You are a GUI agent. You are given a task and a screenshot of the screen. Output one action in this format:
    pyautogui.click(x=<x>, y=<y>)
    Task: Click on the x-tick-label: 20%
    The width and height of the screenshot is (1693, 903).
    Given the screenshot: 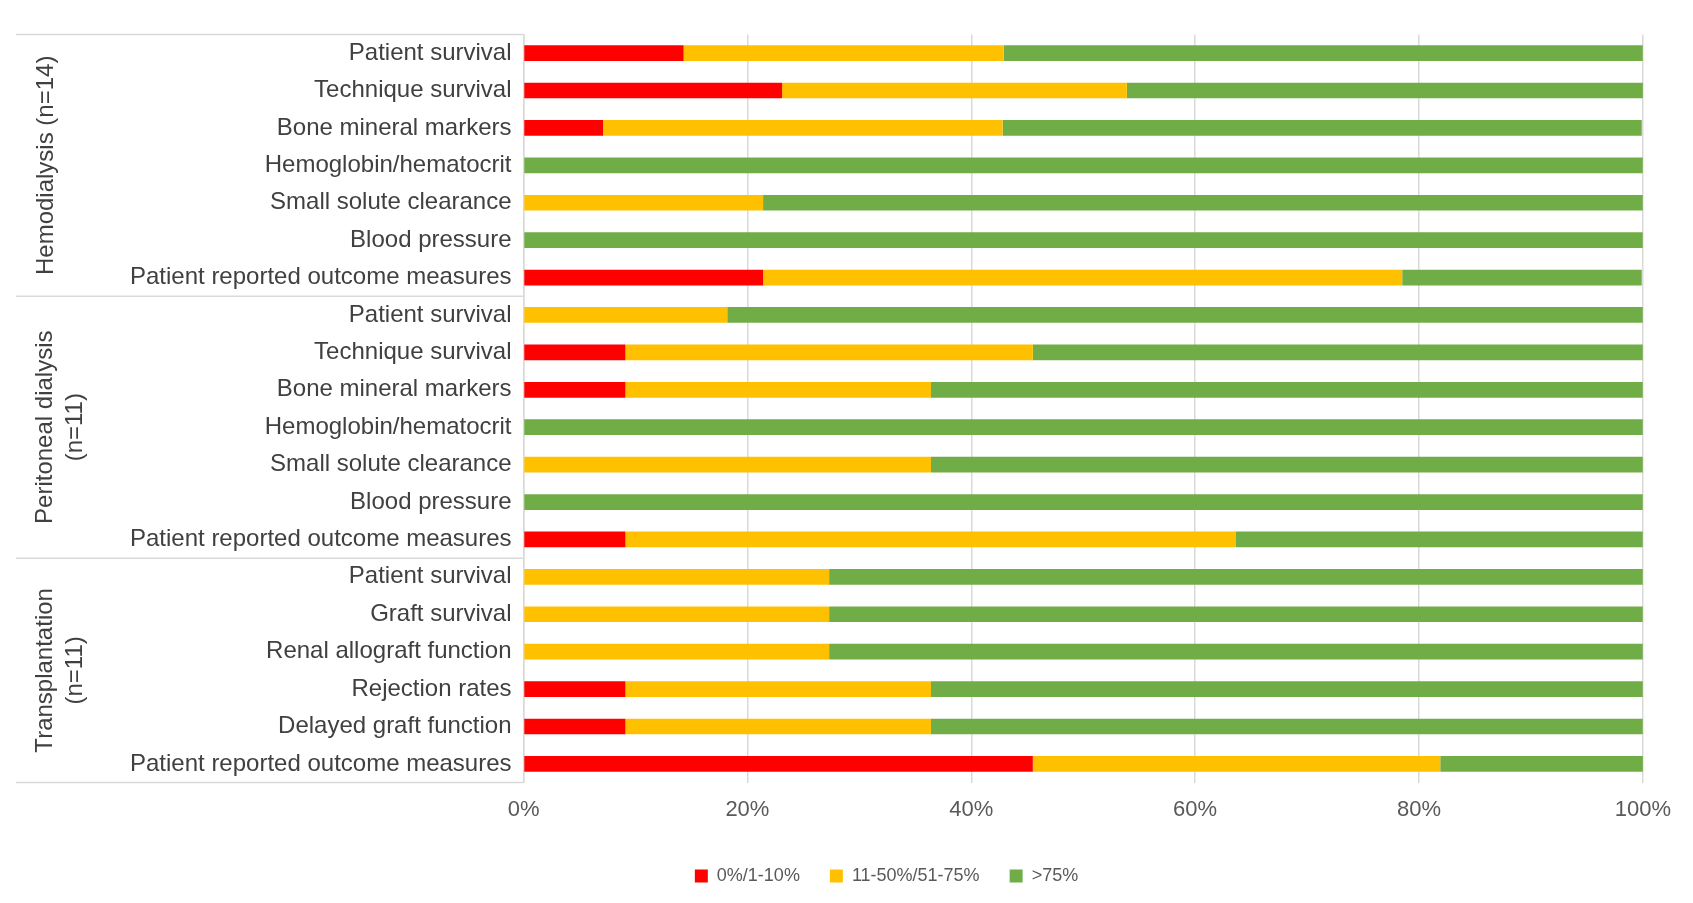 What is the action you would take?
    pyautogui.click(x=747, y=808)
    